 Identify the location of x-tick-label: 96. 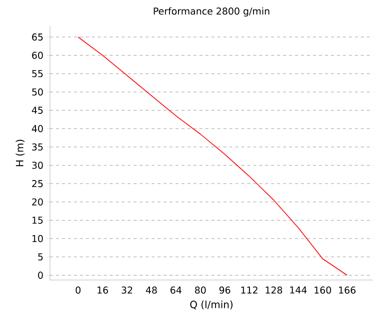
(224, 290).